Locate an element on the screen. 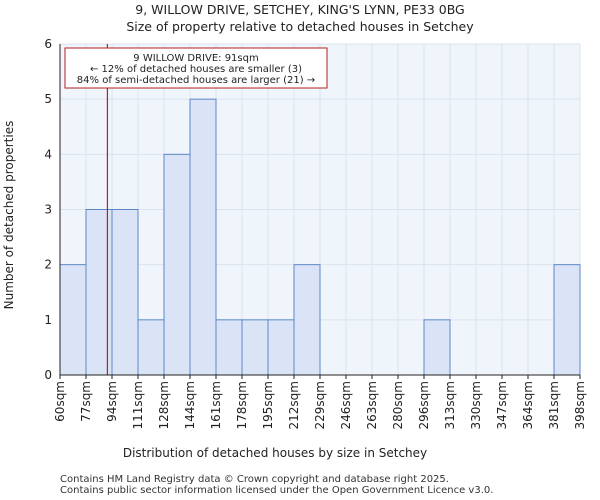 The width and height of the screenshot is (600, 500). x-tick-label: 246sqm is located at coordinates (346, 405).